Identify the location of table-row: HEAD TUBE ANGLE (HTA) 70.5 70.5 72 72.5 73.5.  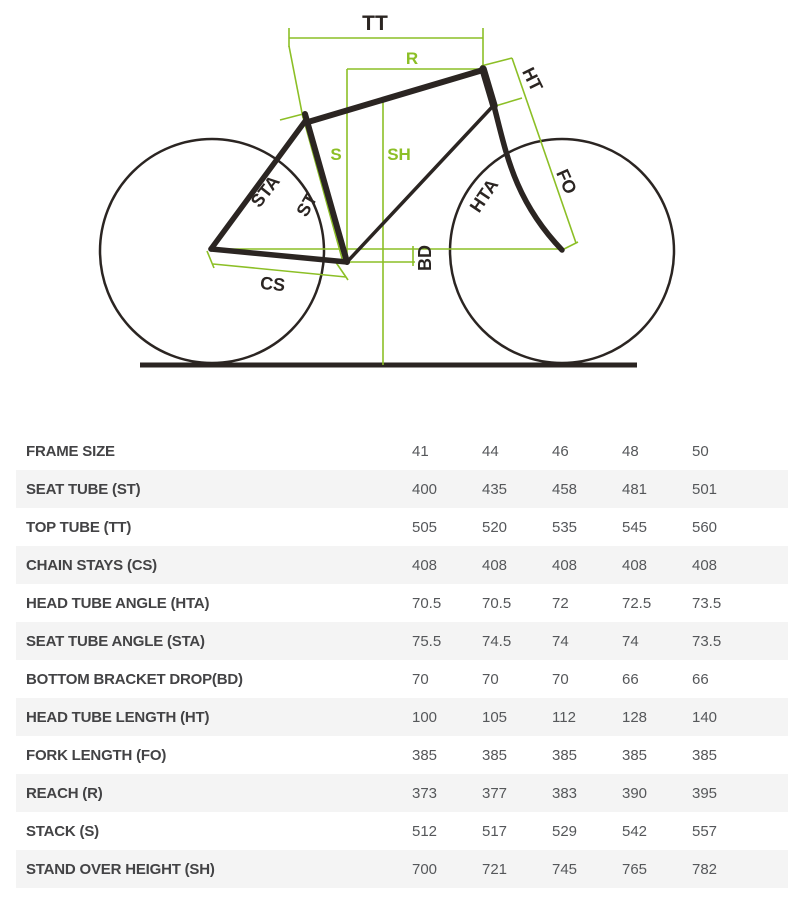
(402, 603).